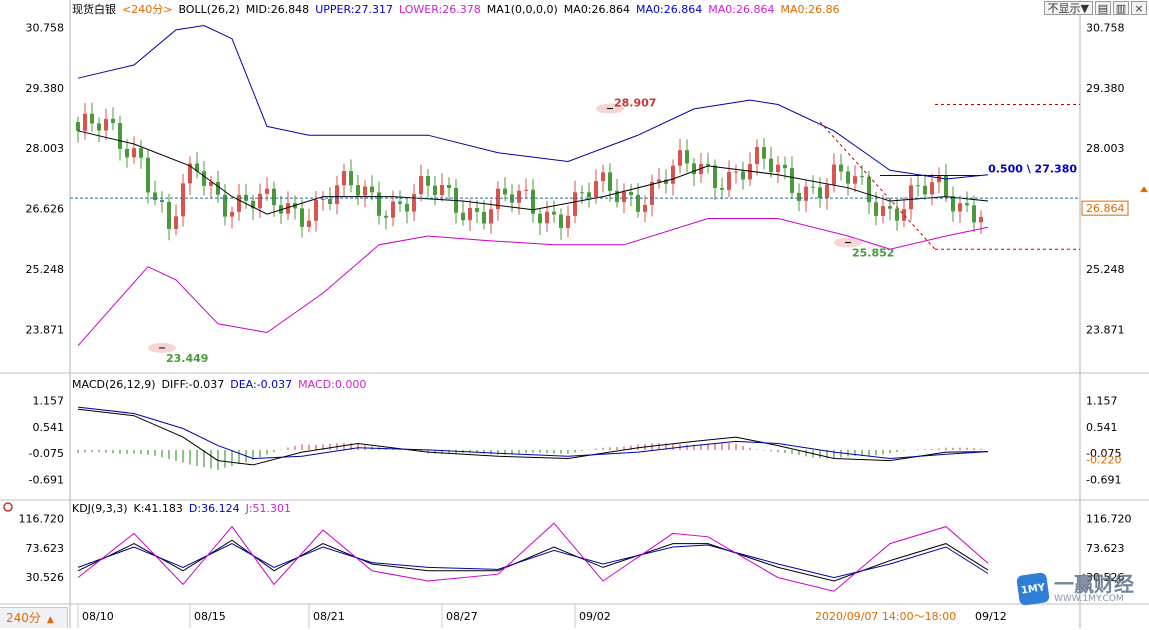 Image resolution: width=1149 pixels, height=630 pixels. Describe the element at coordinates (193, 384) in the screenshot. I see `macd-legend-item-1: DIFF:-0.037` at that location.